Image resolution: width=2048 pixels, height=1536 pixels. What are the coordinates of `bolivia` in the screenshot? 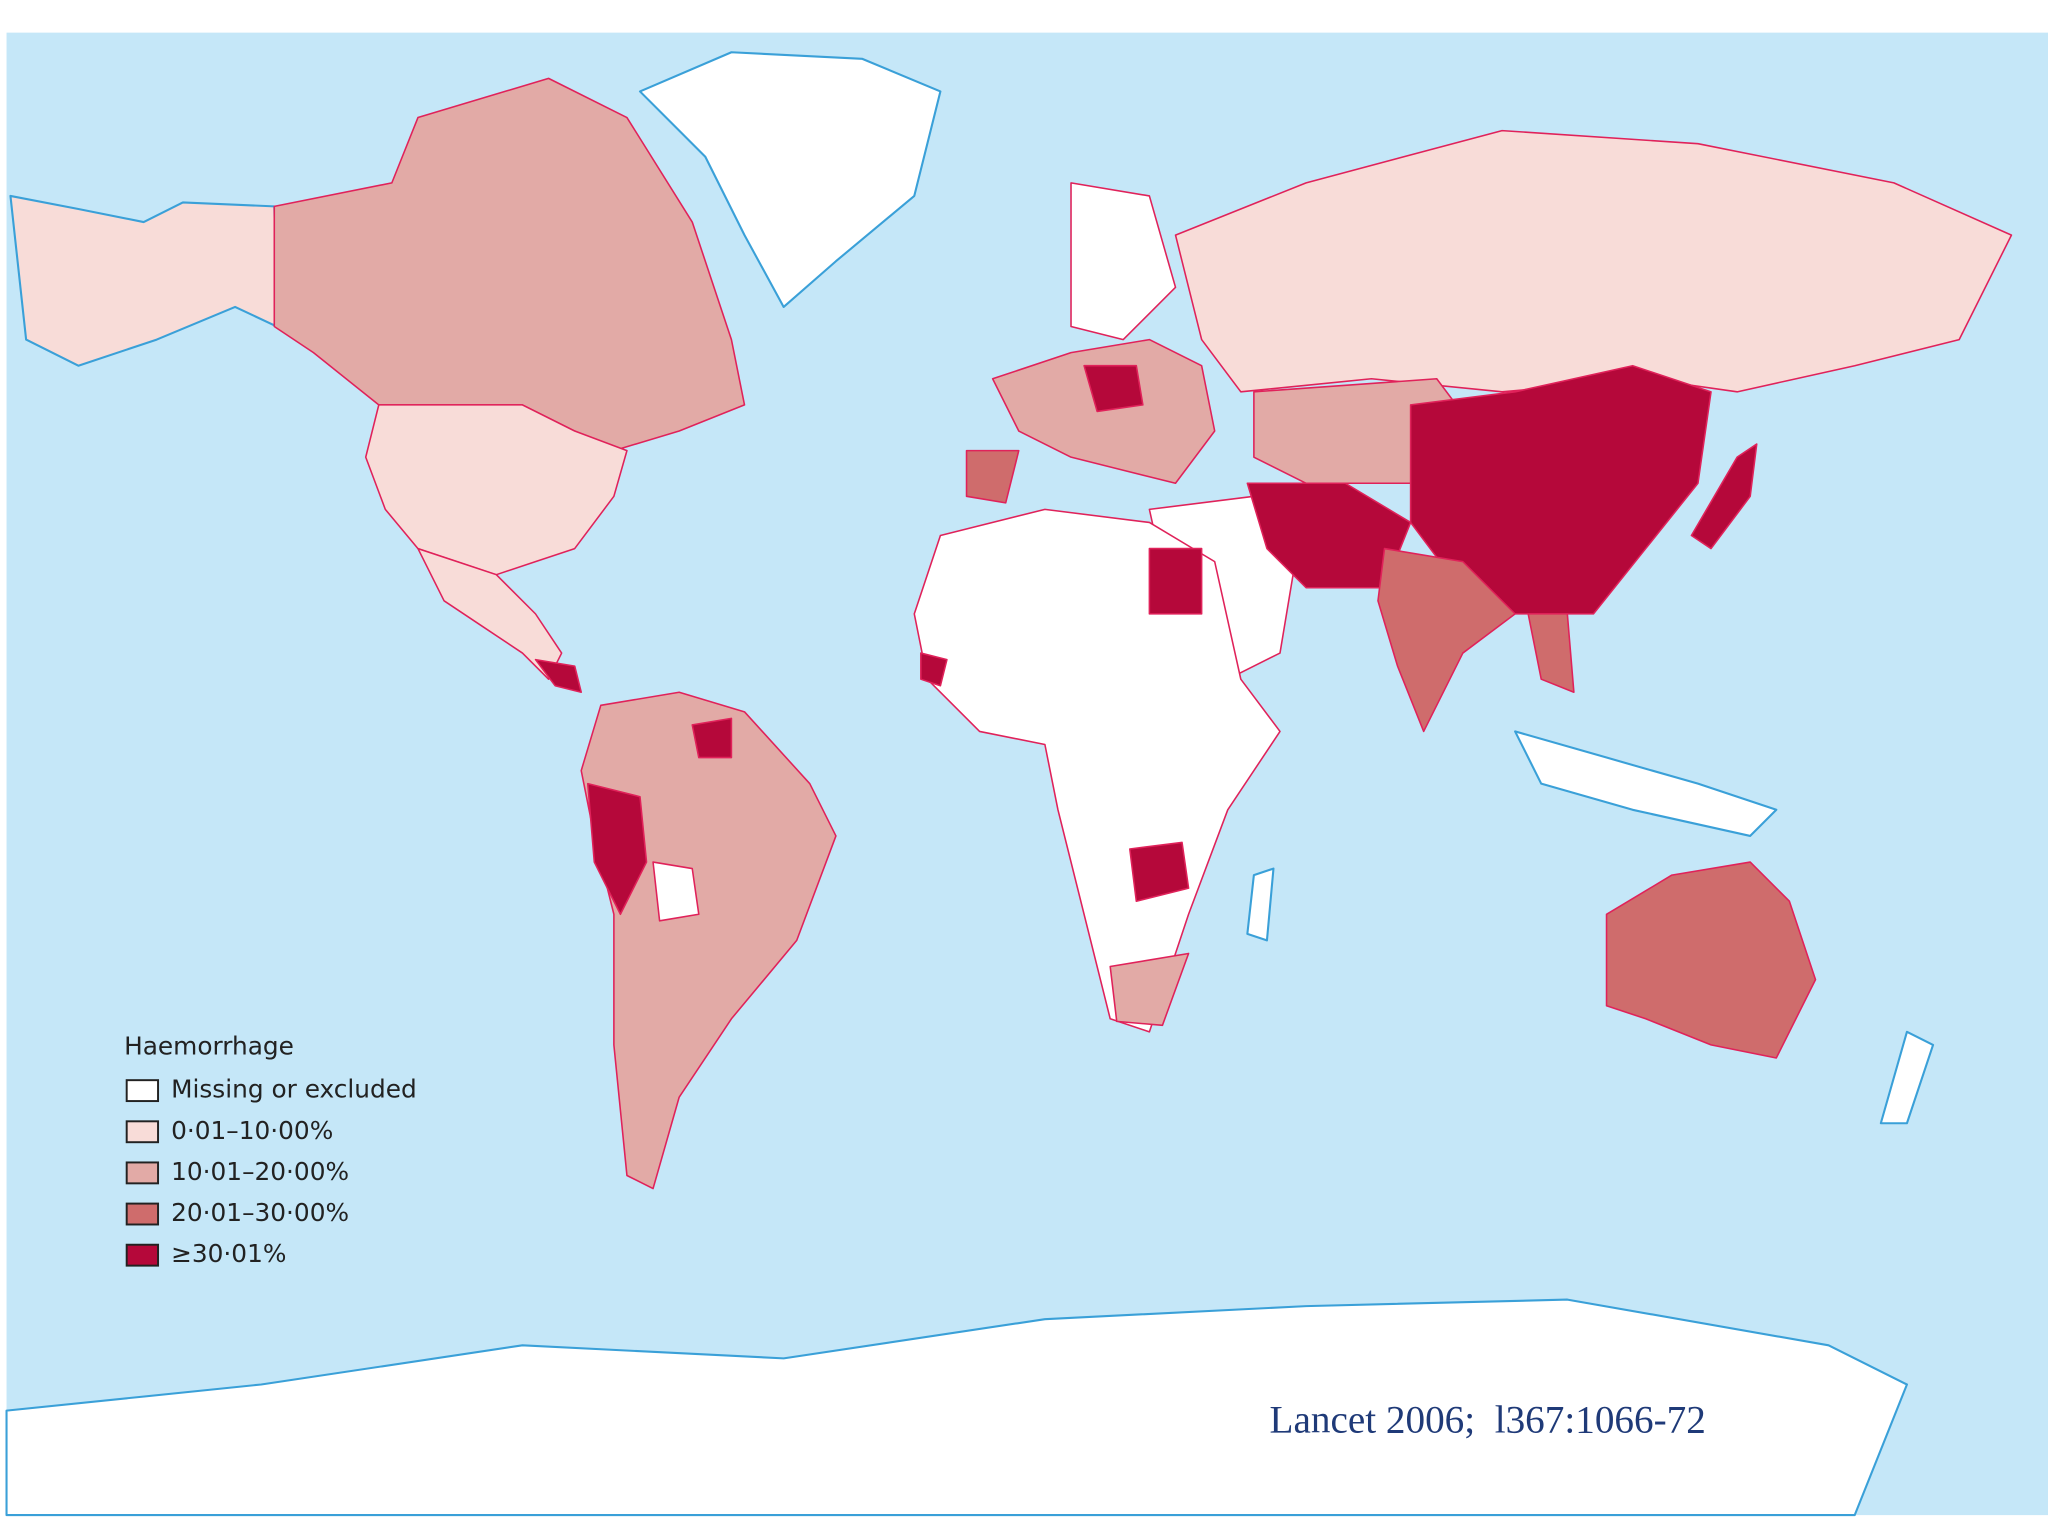 It's located at (676, 891).